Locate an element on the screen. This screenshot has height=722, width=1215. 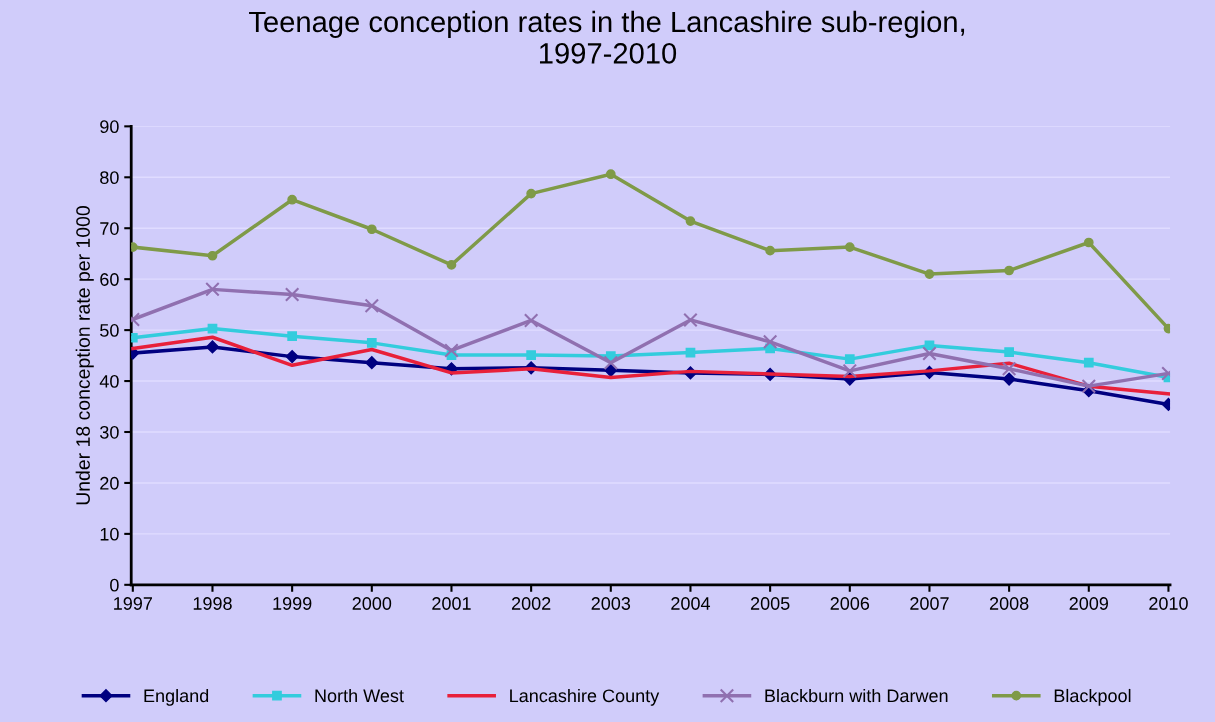
x-tick-label: 2001 is located at coordinates (451, 603).